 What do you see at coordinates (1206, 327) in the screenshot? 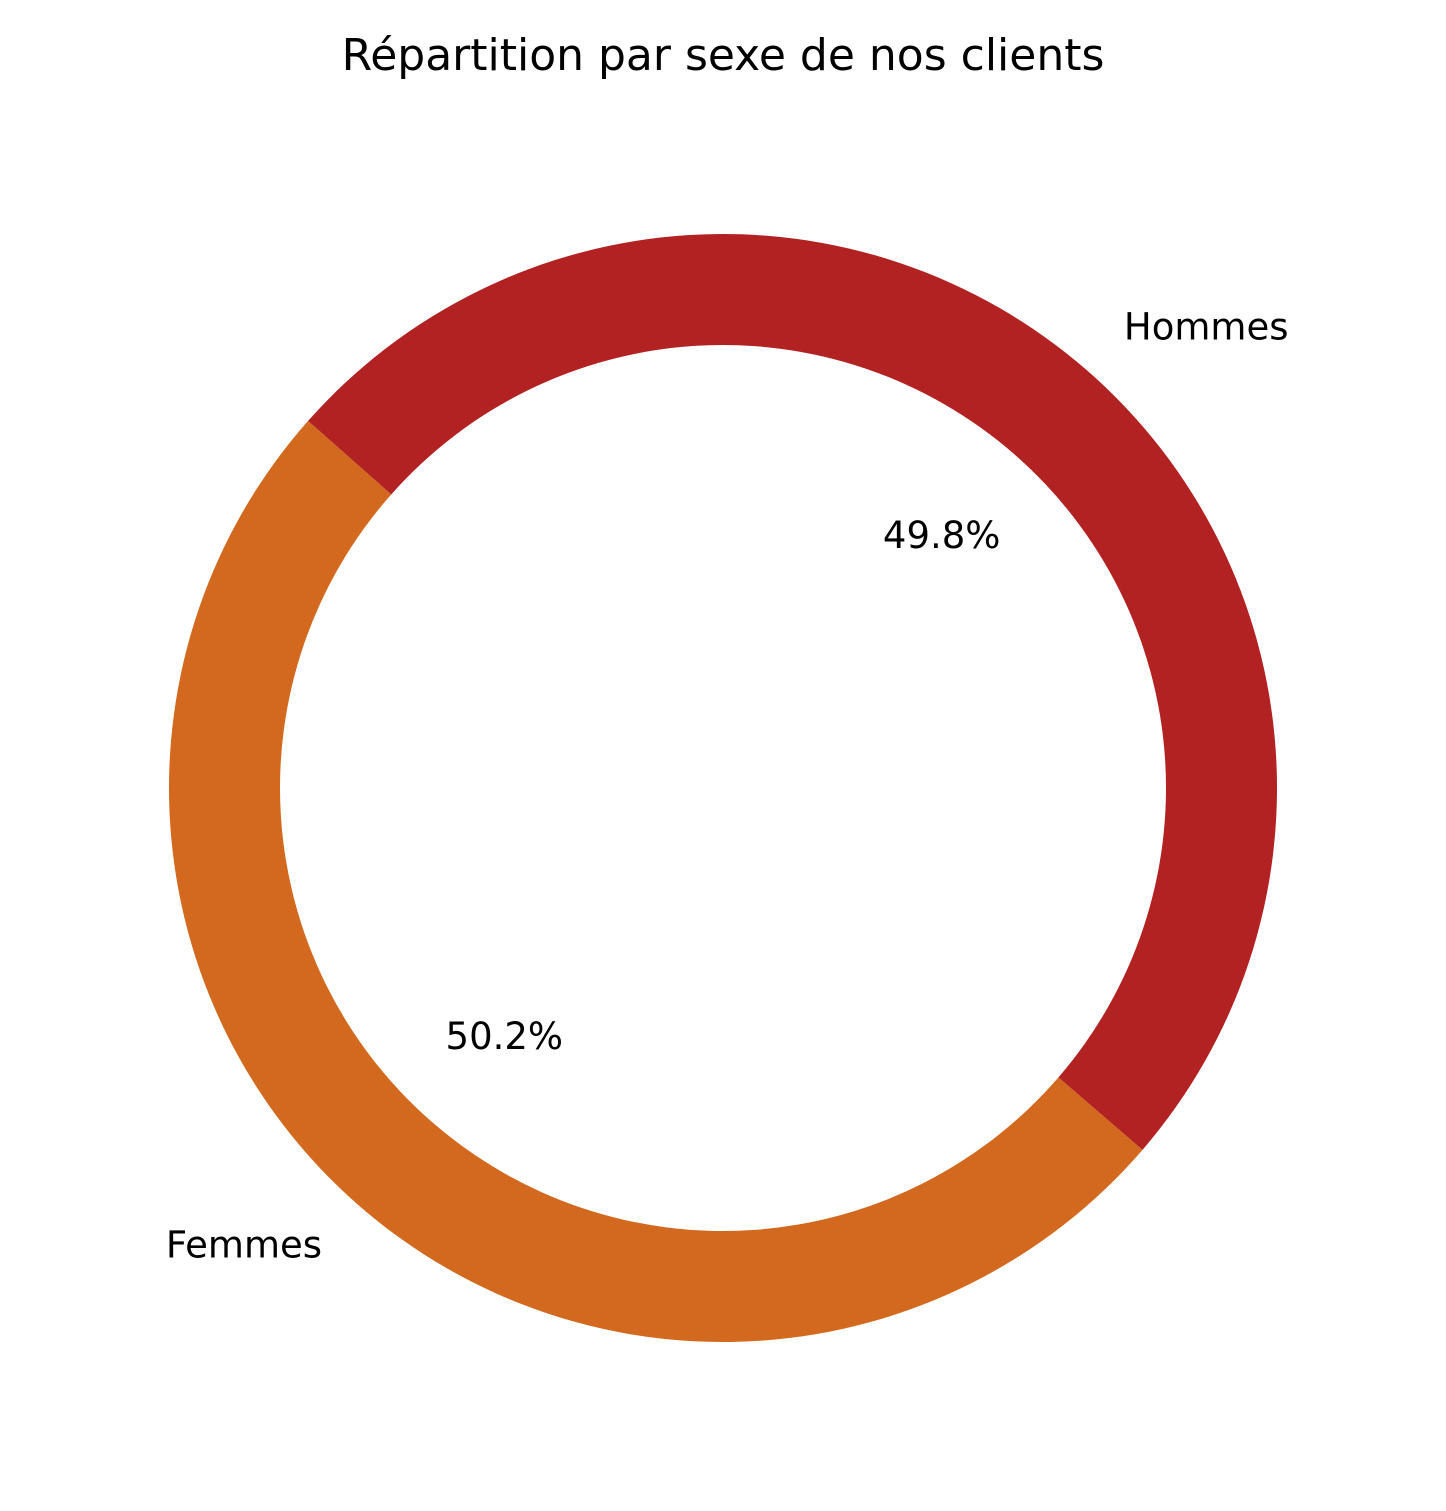
I see `slice-label-hommes: Hommes` at bounding box center [1206, 327].